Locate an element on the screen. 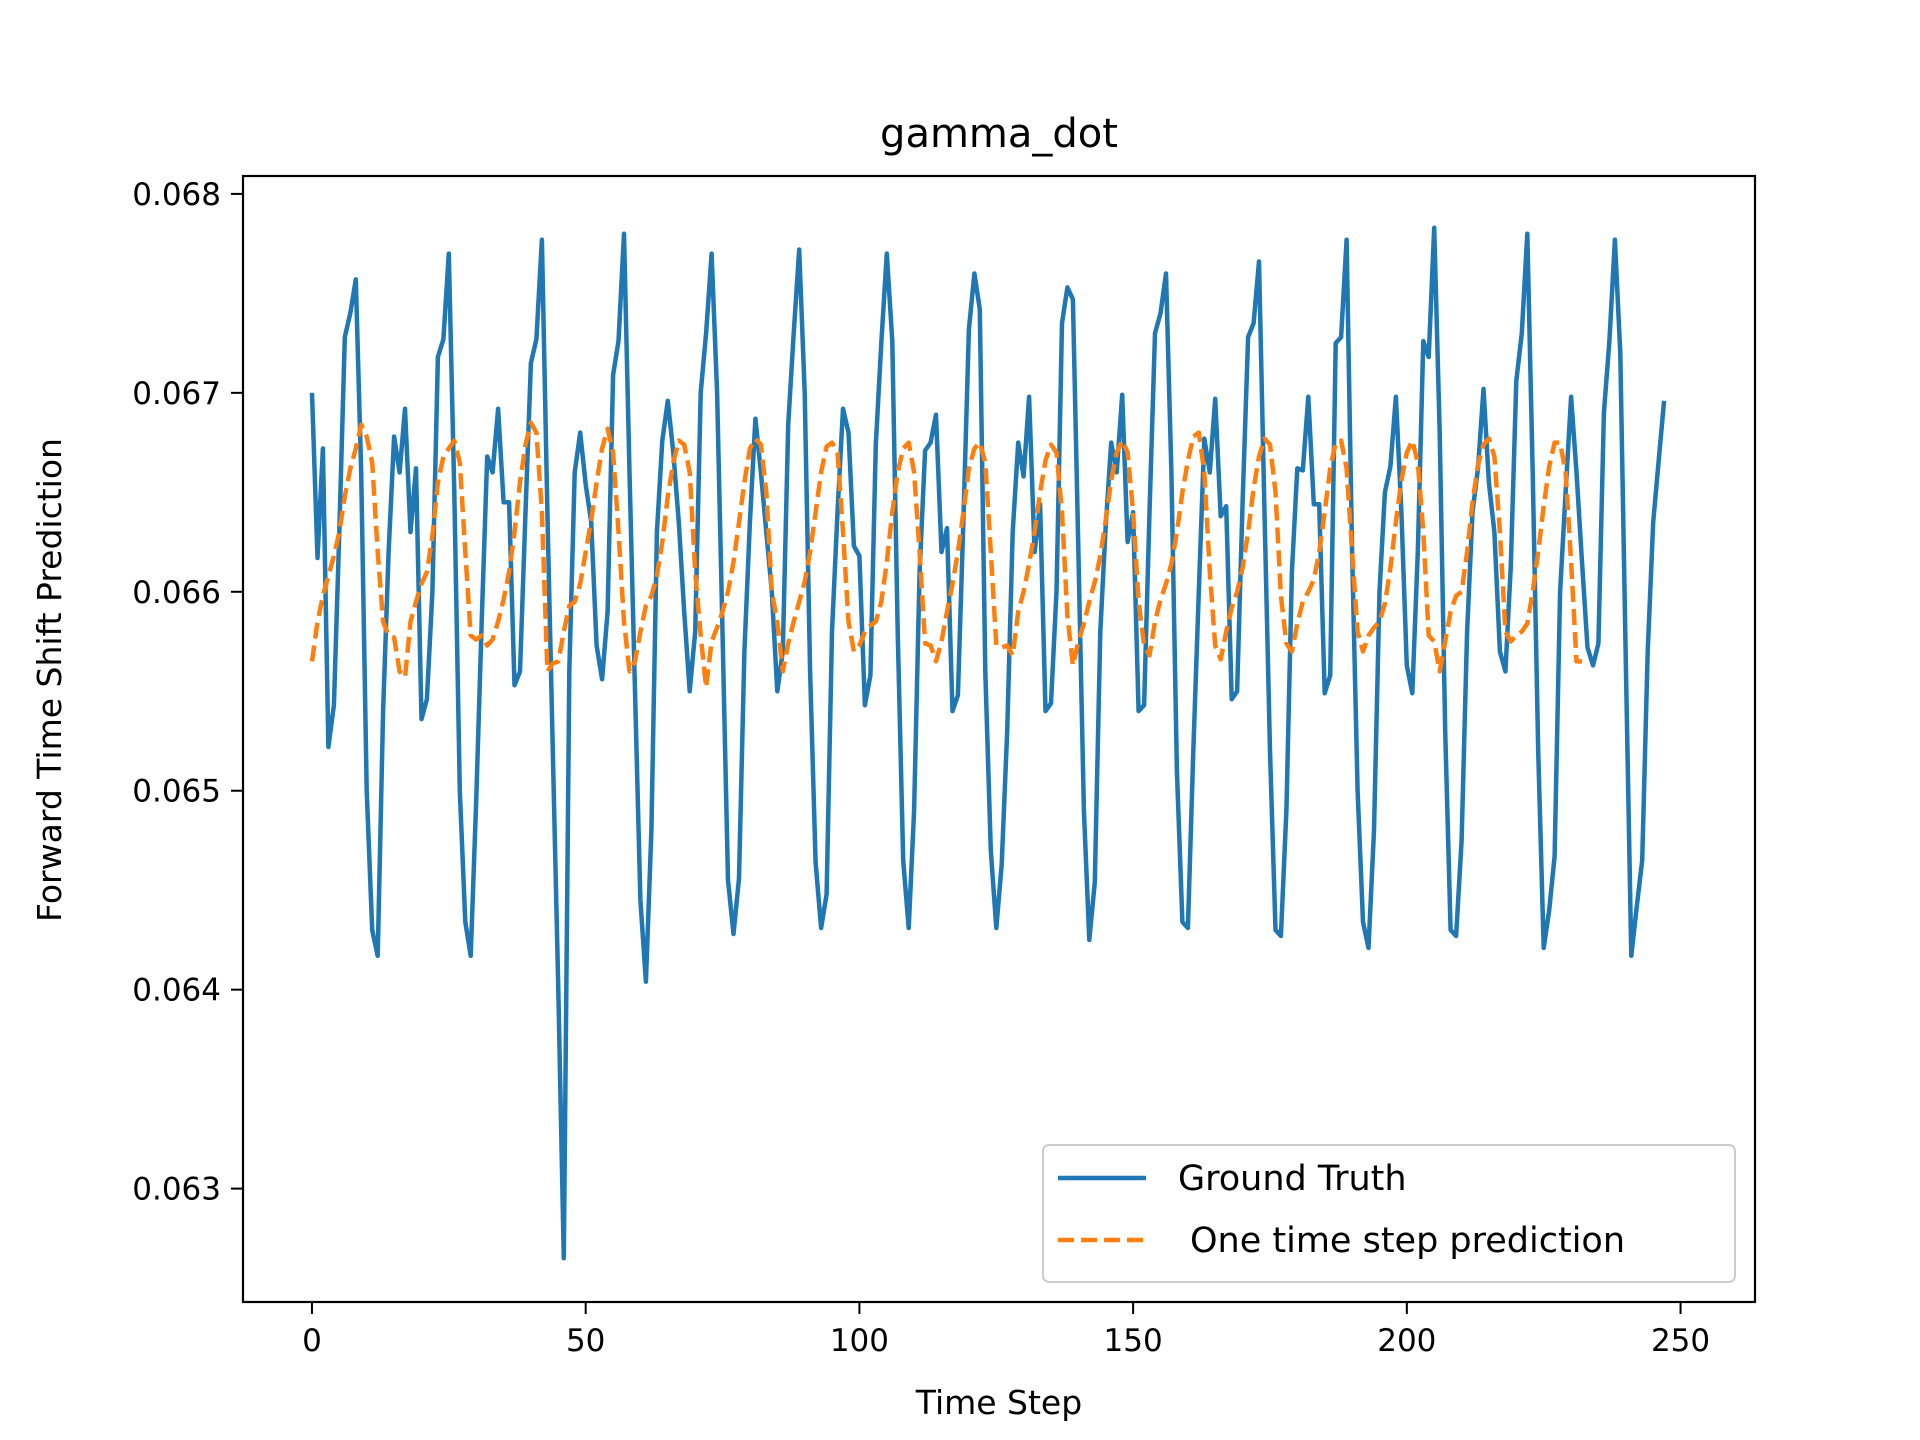 This screenshot has width=1920, height=1440. y-axis-label: Forward Time Shift Prediction is located at coordinates (49, 680).